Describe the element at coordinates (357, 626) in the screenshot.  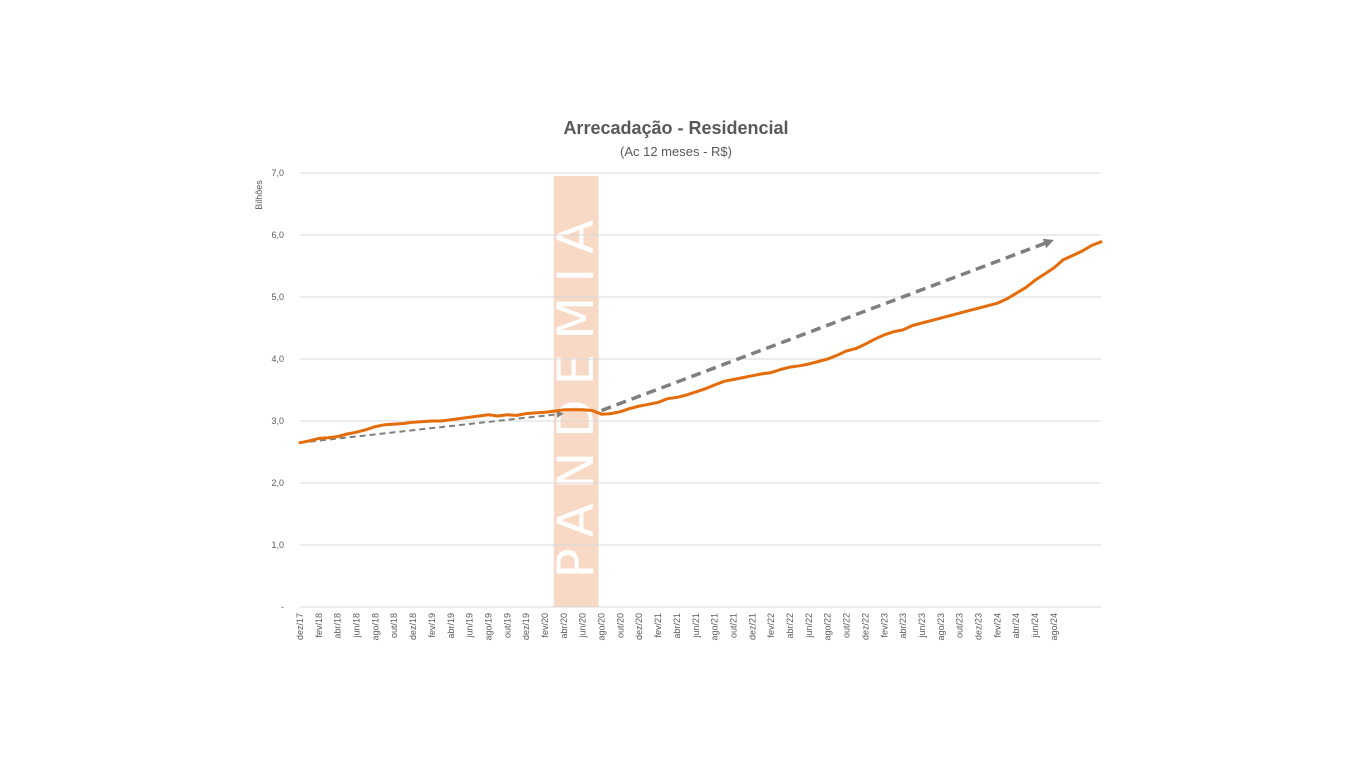
I see `x-tick-label: jun/18` at that location.